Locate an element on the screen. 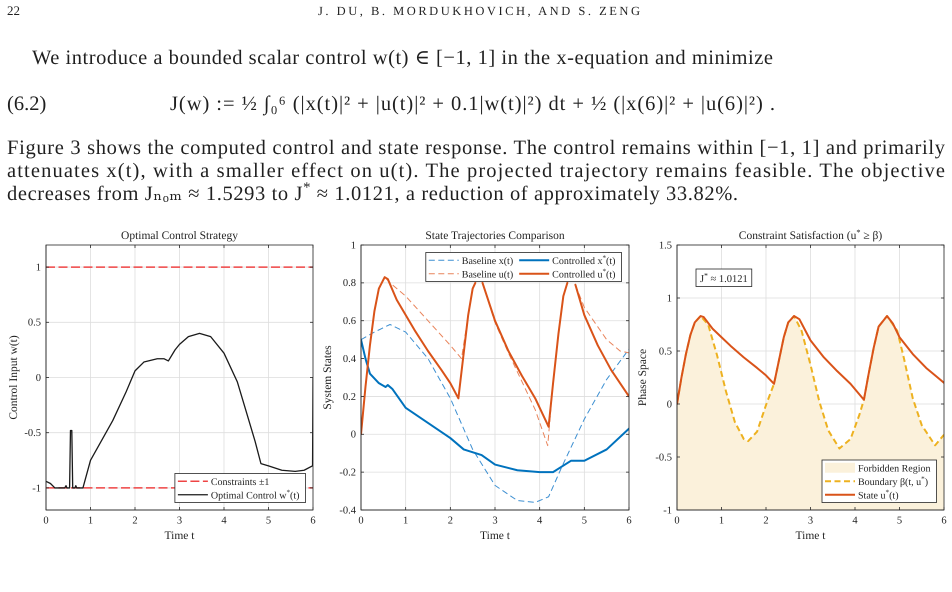  y-tick-label: 0.2 is located at coordinates (349, 397).